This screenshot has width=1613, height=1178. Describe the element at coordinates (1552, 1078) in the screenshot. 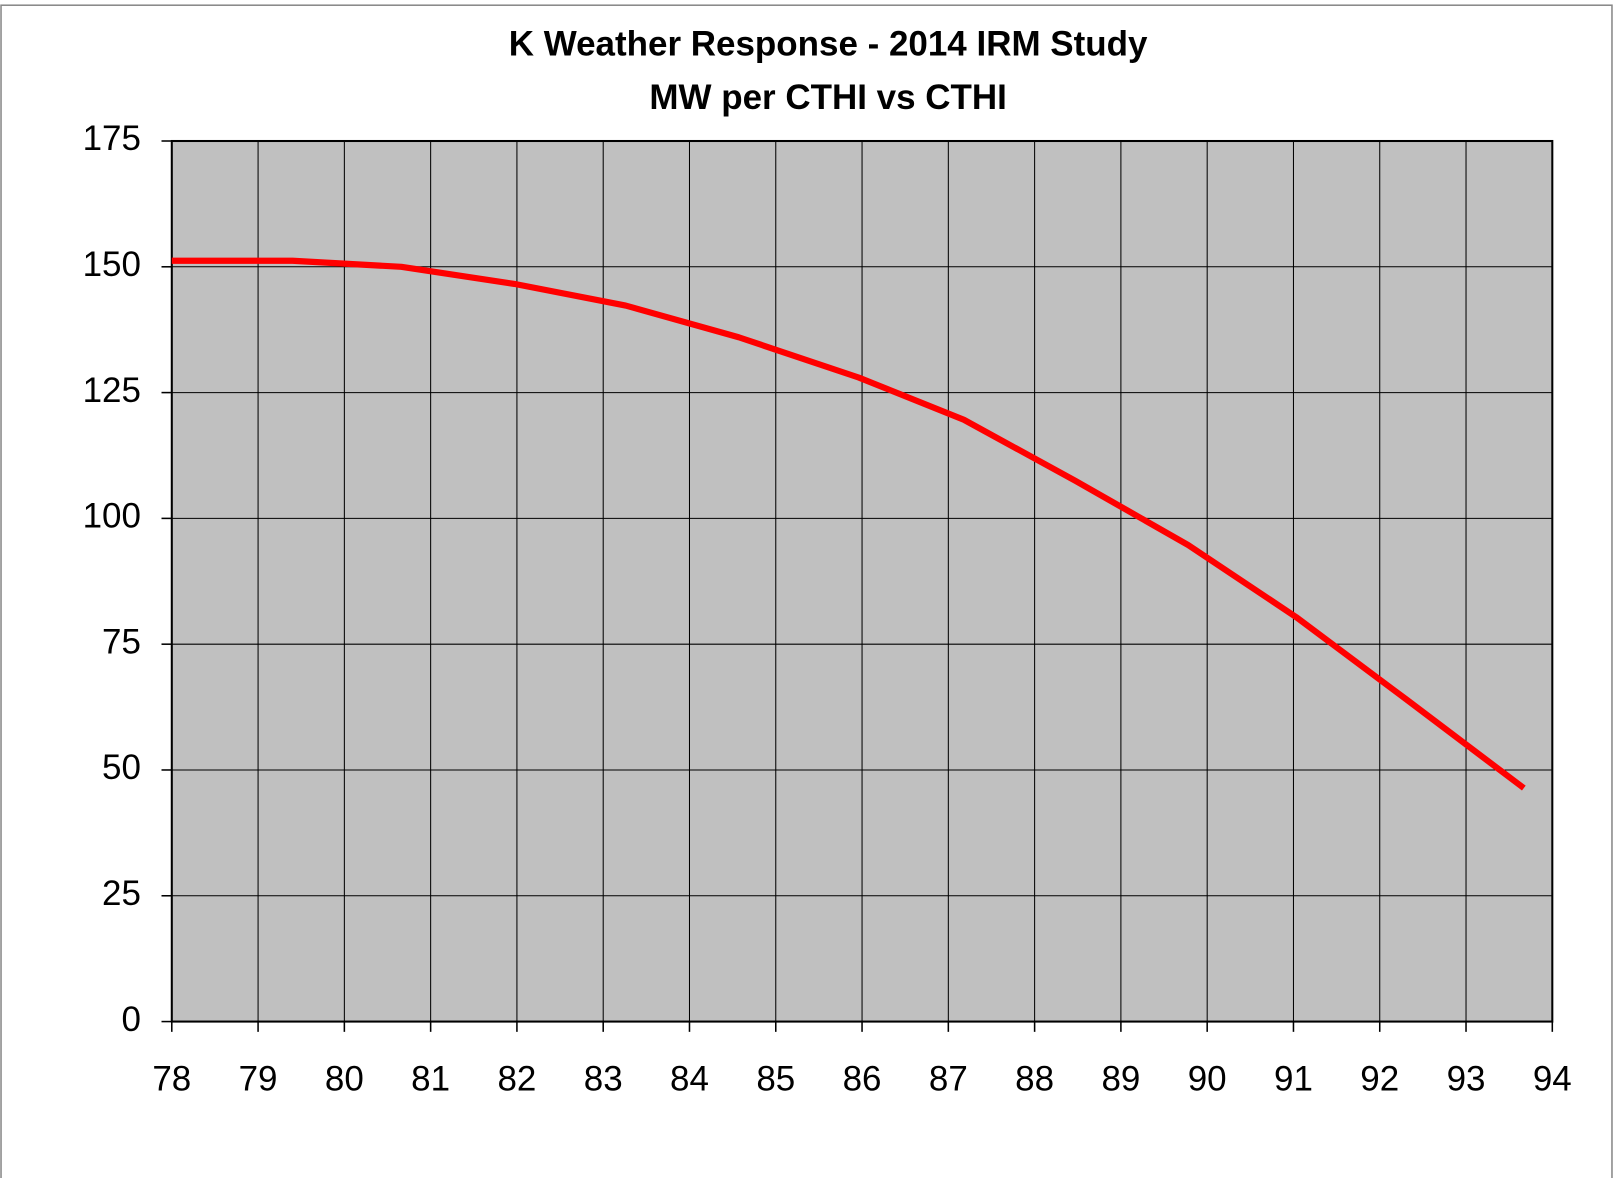

I see `x-tick-label: 94` at that location.